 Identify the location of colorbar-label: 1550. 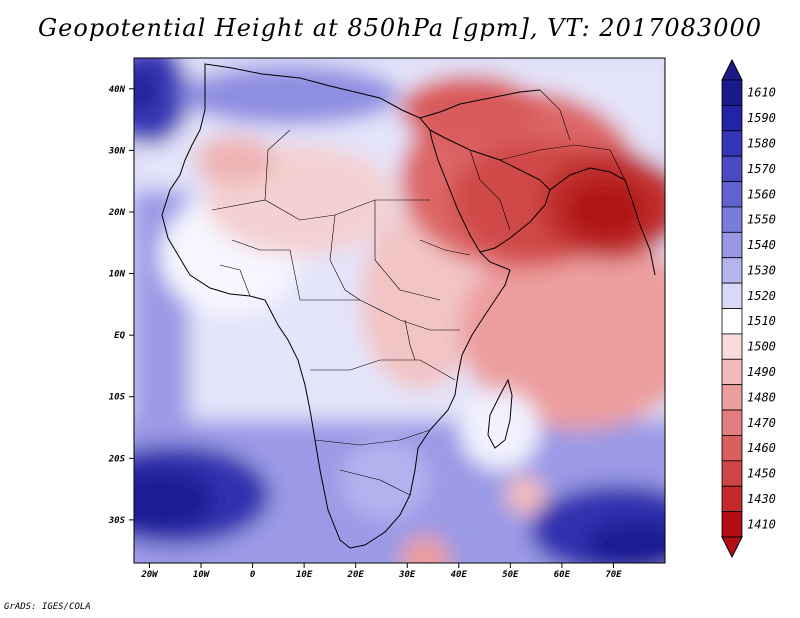
(761, 220).